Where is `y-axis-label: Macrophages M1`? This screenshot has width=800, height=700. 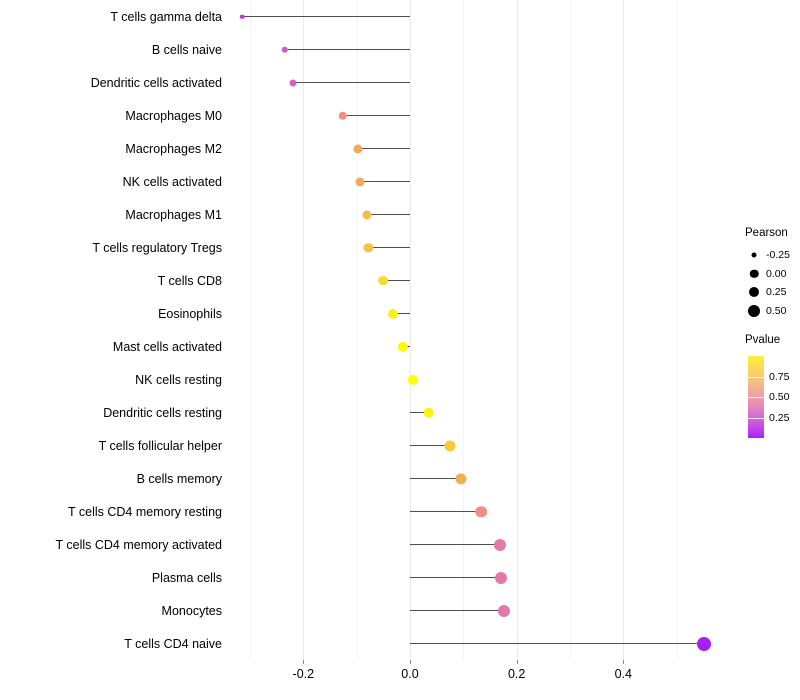 y-axis-label: Macrophages M1 is located at coordinates (173, 214).